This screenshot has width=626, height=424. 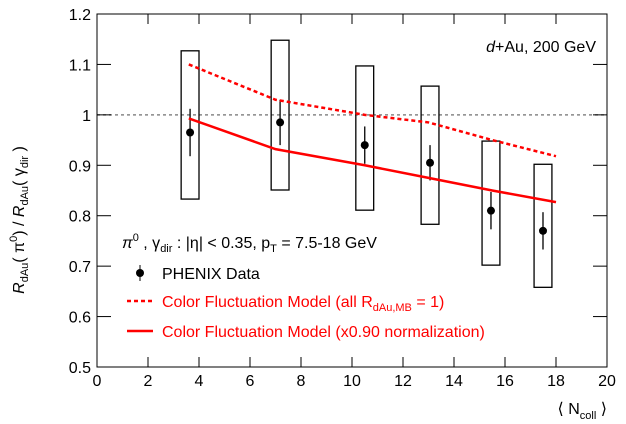 I want to click on y-tick-label: 1.2, so click(x=80, y=15).